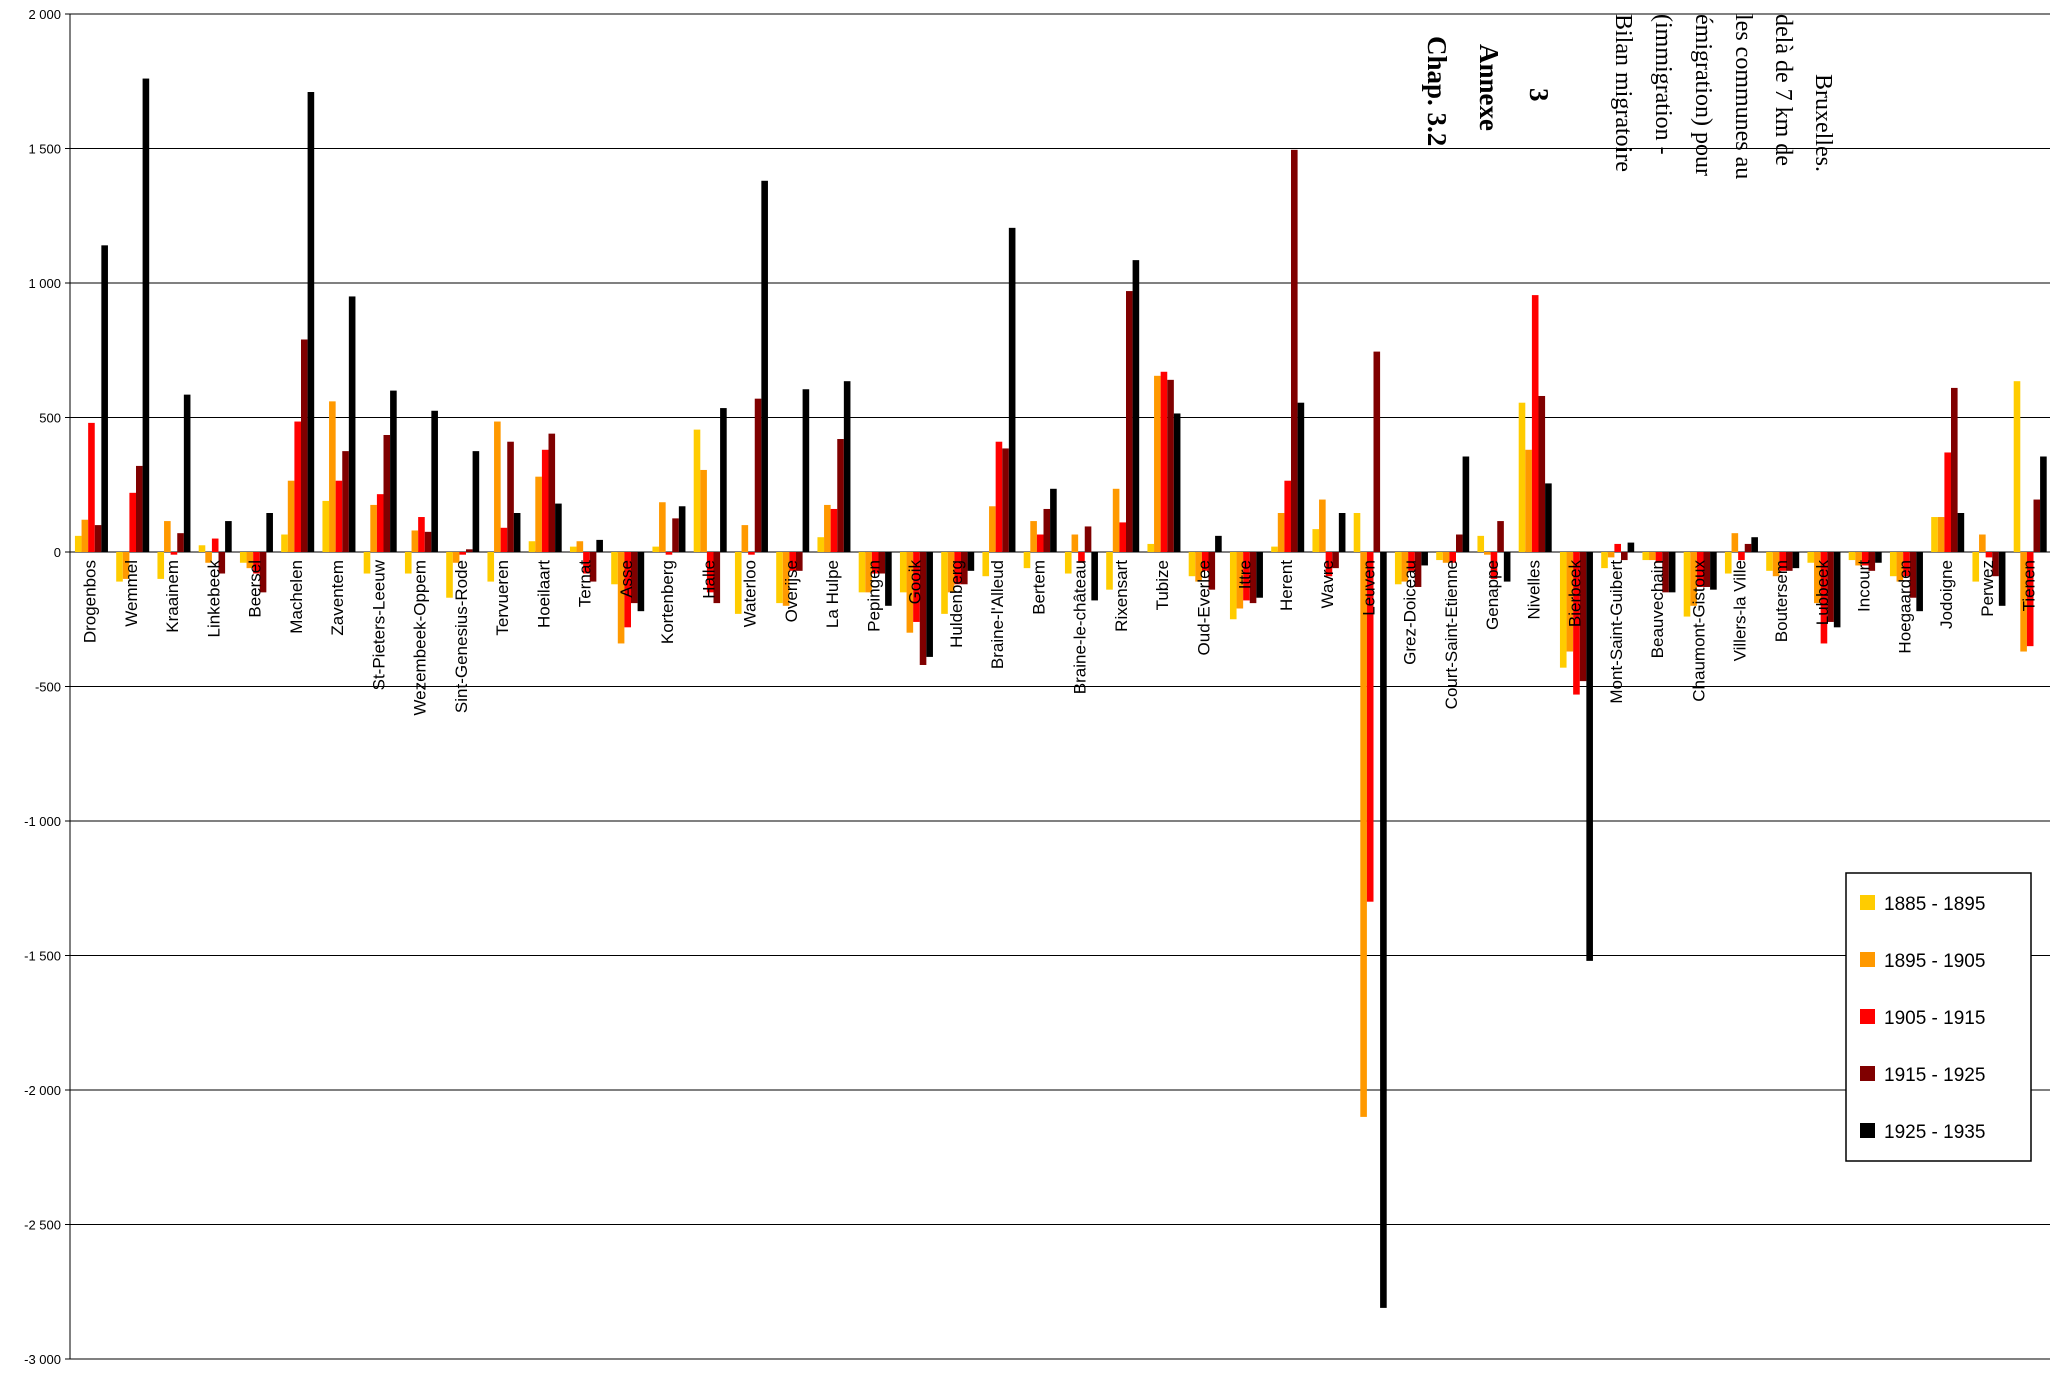 The image size is (2055, 1374). I want to click on category-label: St-Pieters-Leeuw, so click(378, 624).